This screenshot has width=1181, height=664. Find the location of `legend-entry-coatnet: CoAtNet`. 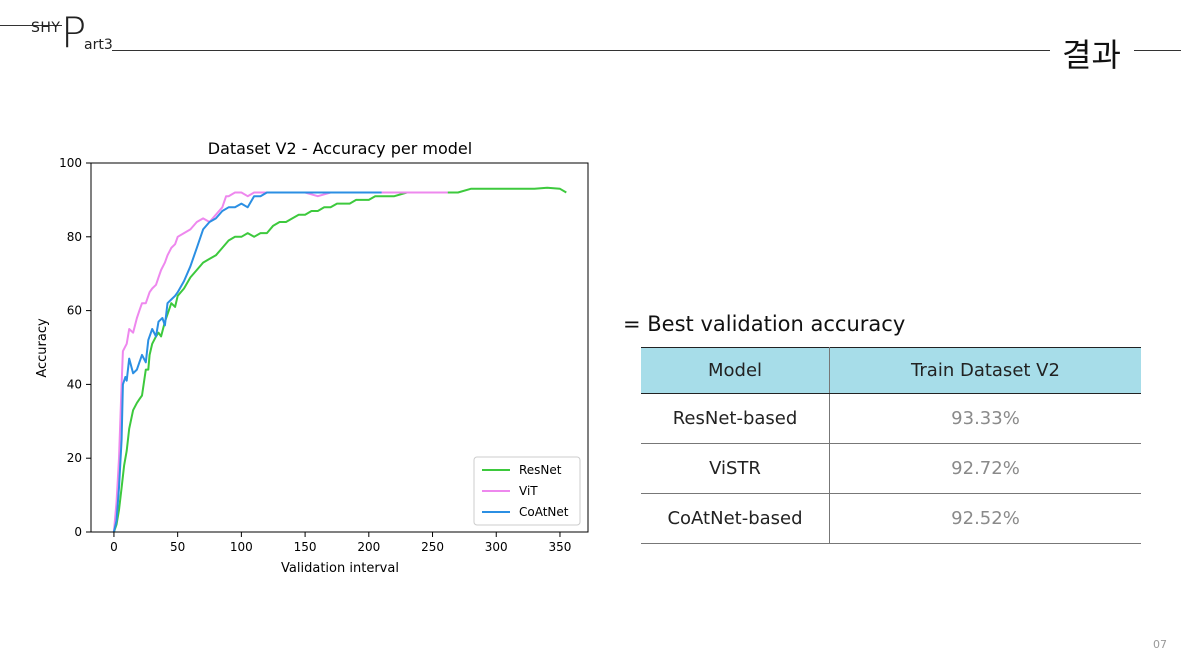

legend-entry-coatnet: CoAtNet is located at coordinates (544, 512).